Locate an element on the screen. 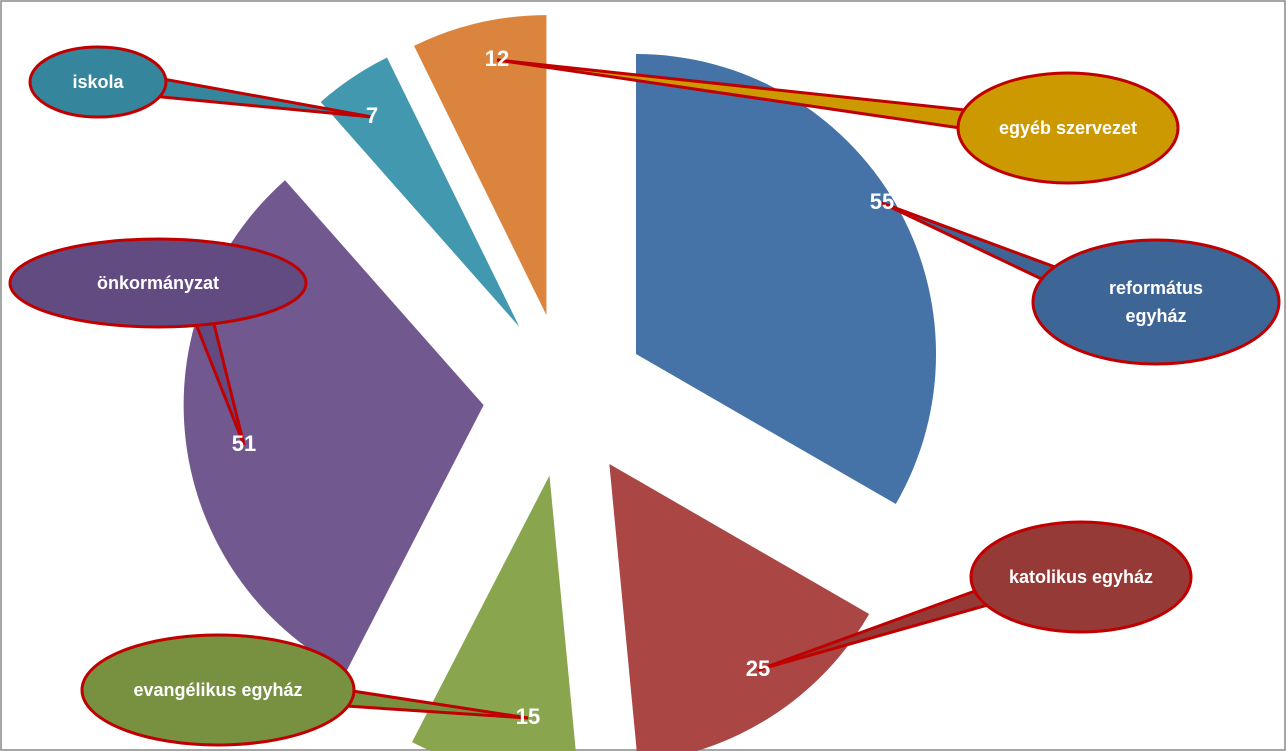  callout-label: református egyház is located at coordinates (1156, 302).